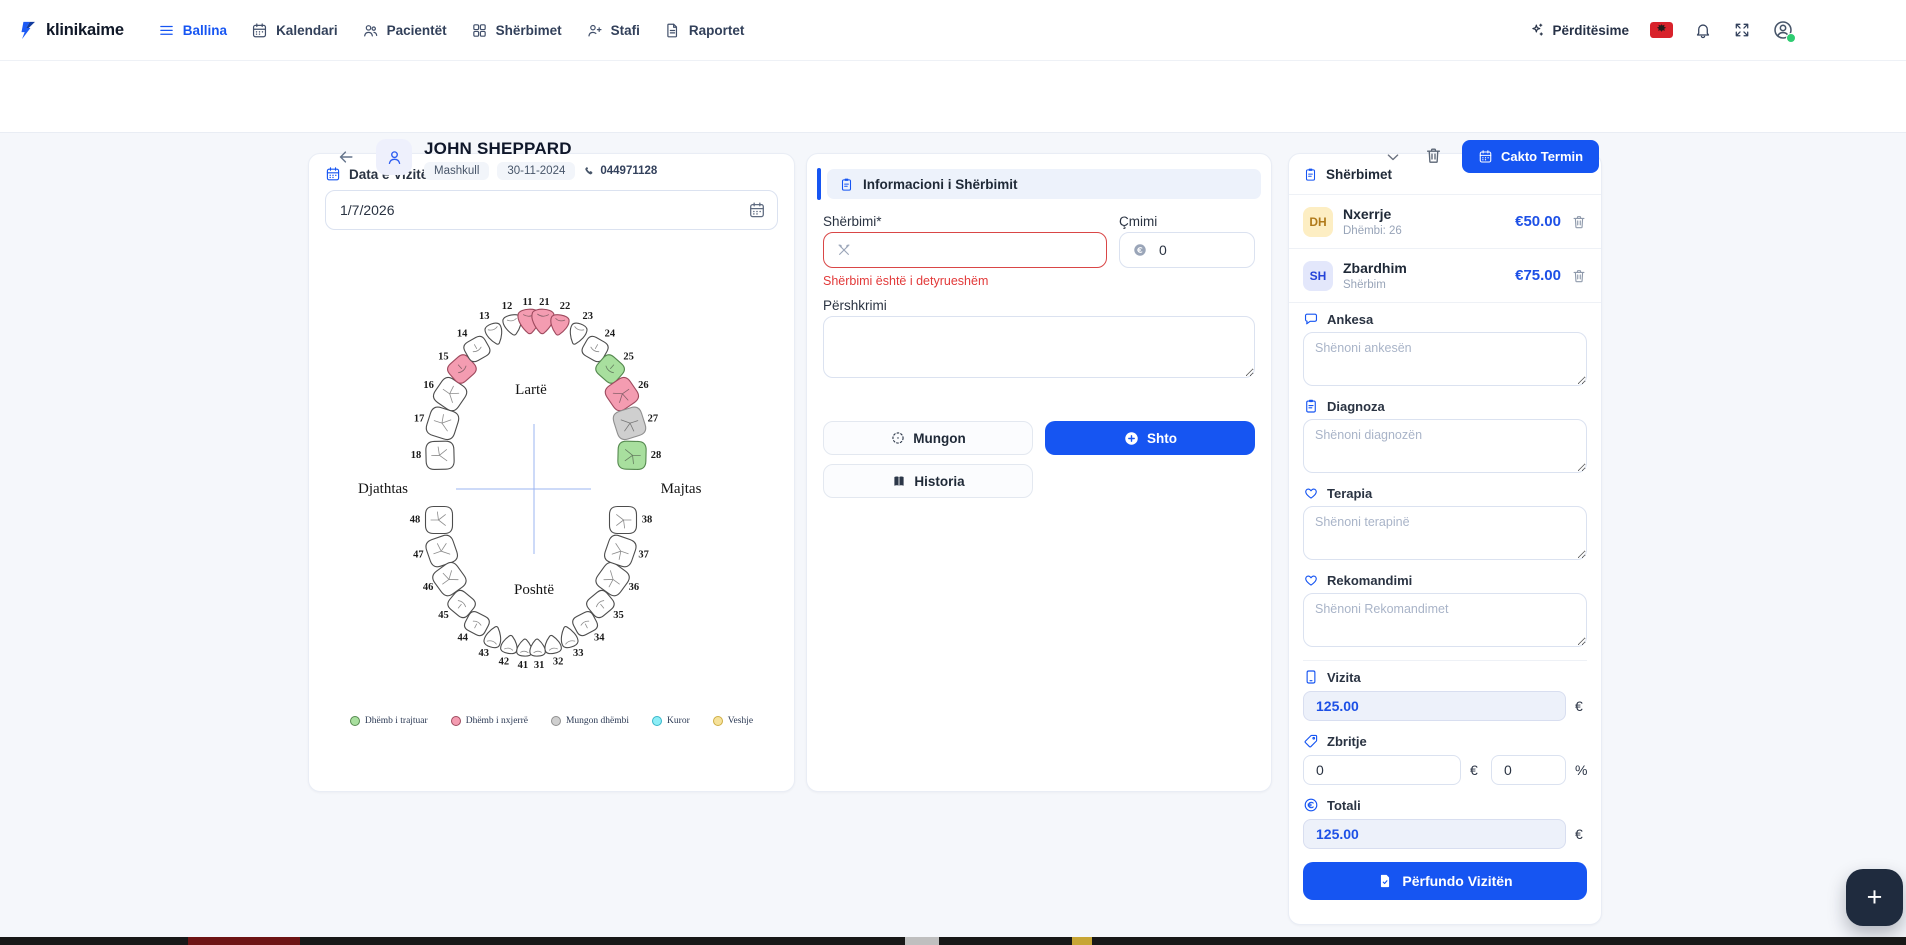 This screenshot has height=945, width=1906. I want to click on legend-item-veneer: Veshje, so click(732, 721).